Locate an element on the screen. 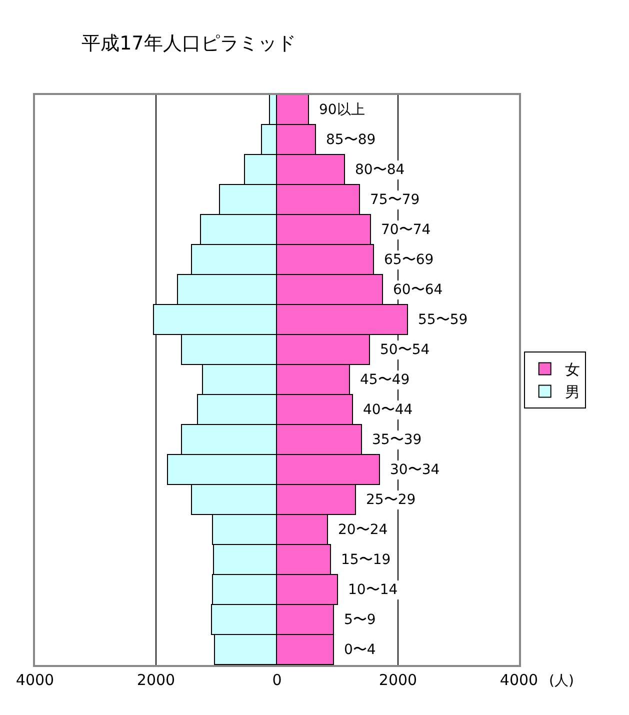 The width and height of the screenshot is (629, 715). legend-label: 男 is located at coordinates (572, 392).